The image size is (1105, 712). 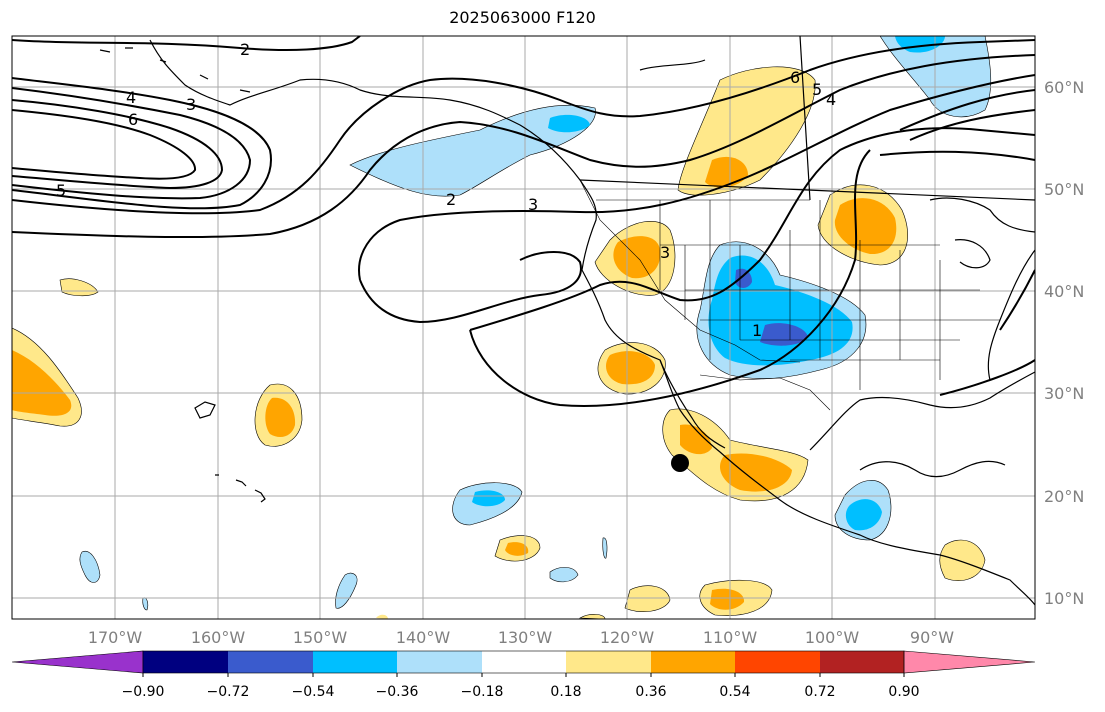 What do you see at coordinates (757, 330) in the screenshot?
I see `contour-label: 1` at bounding box center [757, 330].